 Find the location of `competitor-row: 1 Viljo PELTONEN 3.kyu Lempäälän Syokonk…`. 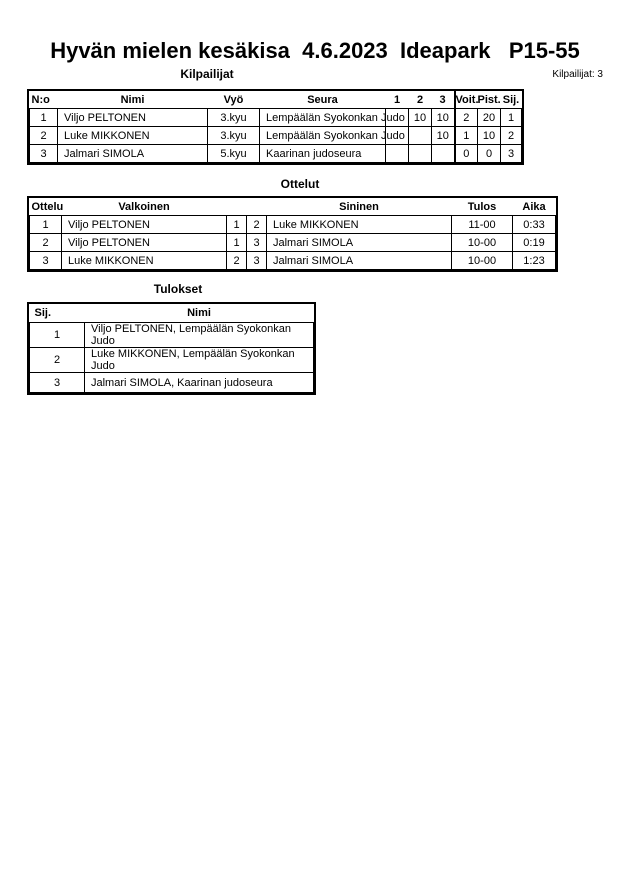

competitor-row: 1 Viljo PELTONEN 3.kyu Lempäälän Syokonk… is located at coordinates (275, 117).